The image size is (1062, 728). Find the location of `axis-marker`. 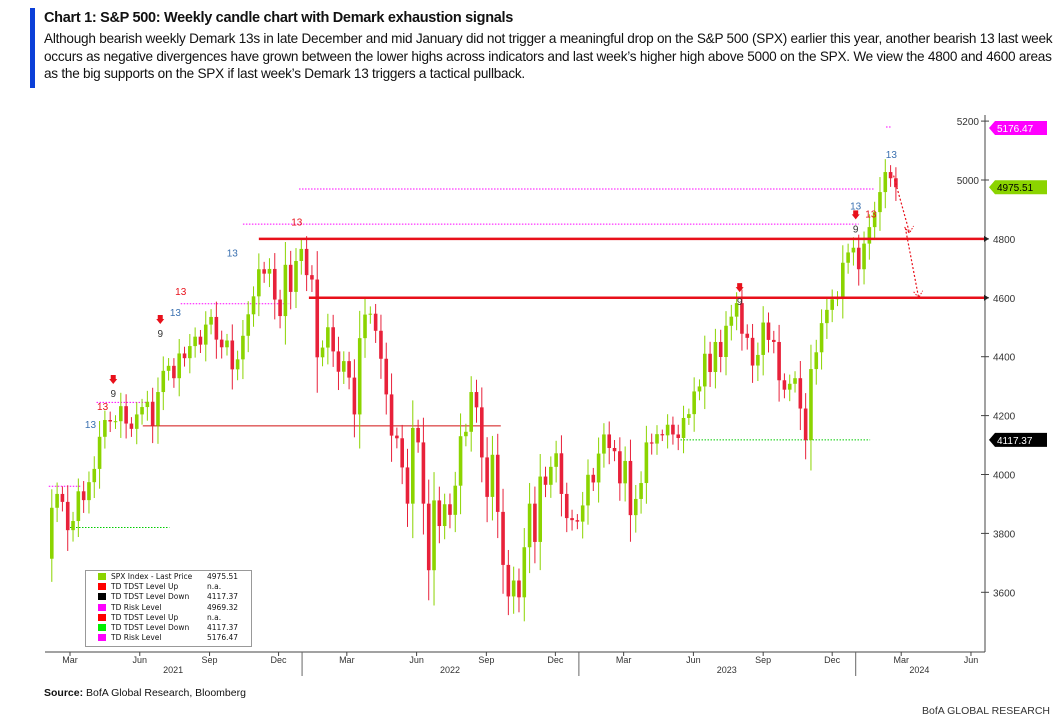

axis-marker is located at coordinates (986, 238).